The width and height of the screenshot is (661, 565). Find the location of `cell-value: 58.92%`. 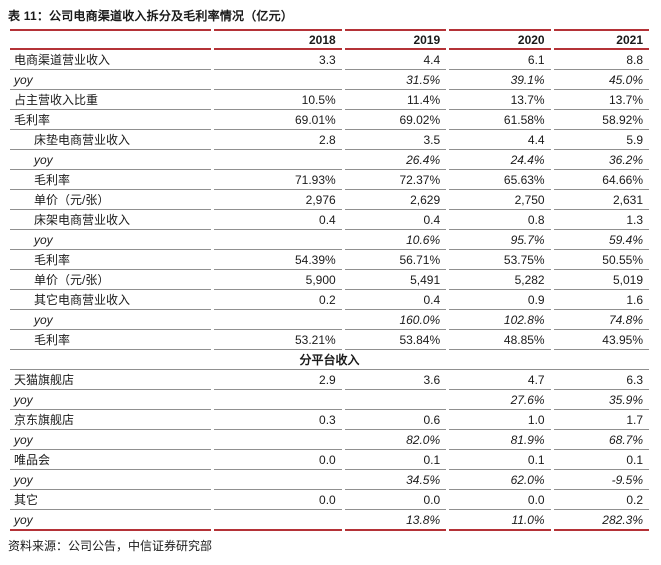

cell-value: 58.92% is located at coordinates (601, 120).